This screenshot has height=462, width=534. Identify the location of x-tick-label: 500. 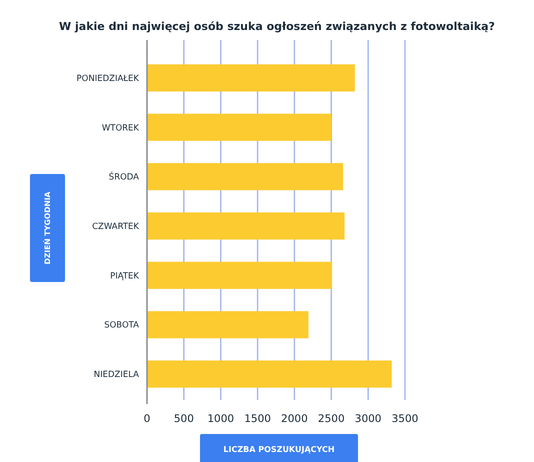
(184, 419).